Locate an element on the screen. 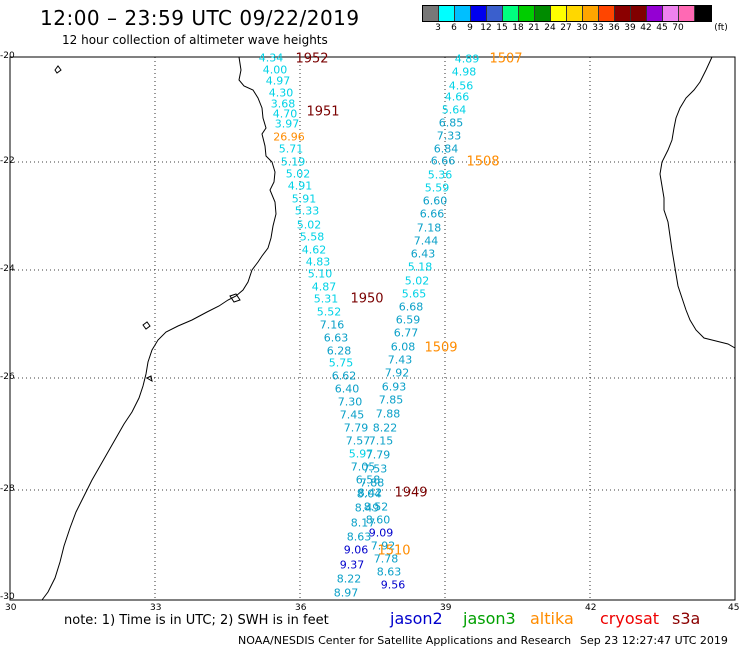 This screenshot has height=650, width=740. latitude-label: -24 is located at coordinates (7, 269).